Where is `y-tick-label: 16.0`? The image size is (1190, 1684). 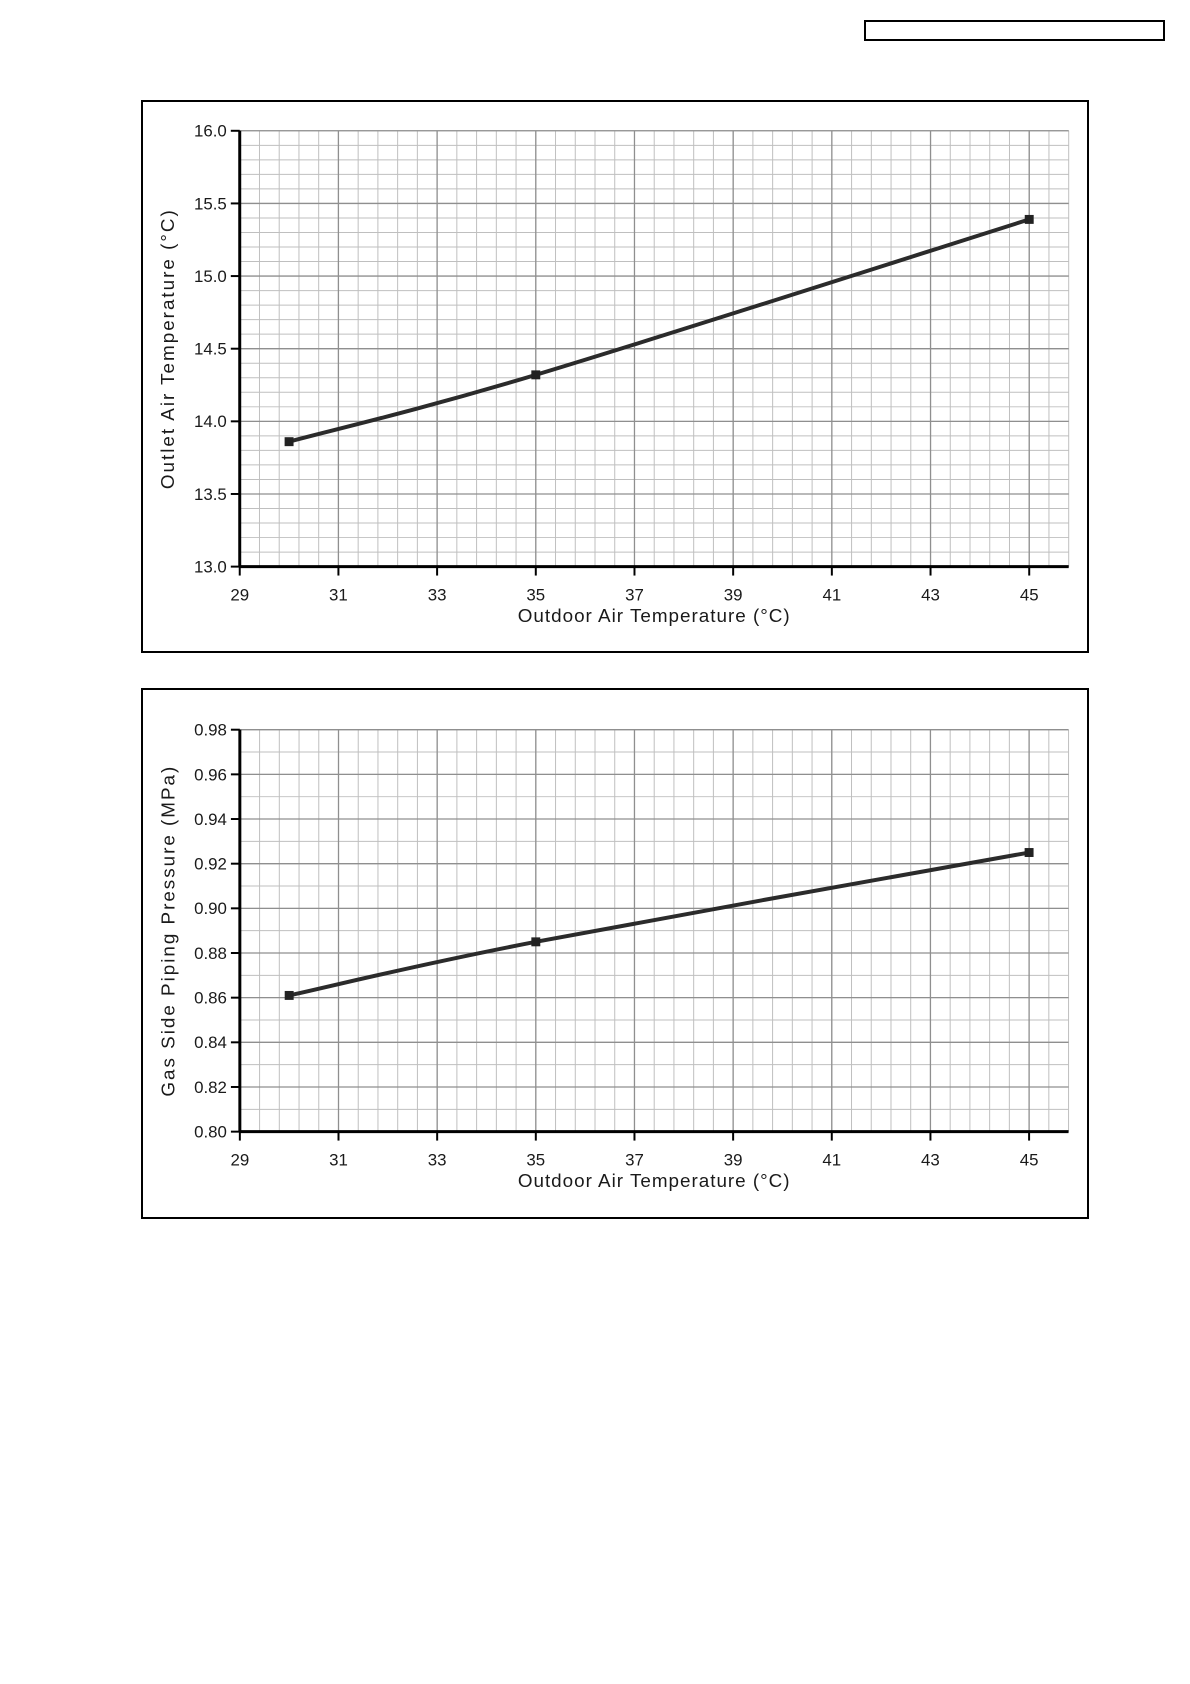 y-tick-label: 16.0 is located at coordinates (210, 131).